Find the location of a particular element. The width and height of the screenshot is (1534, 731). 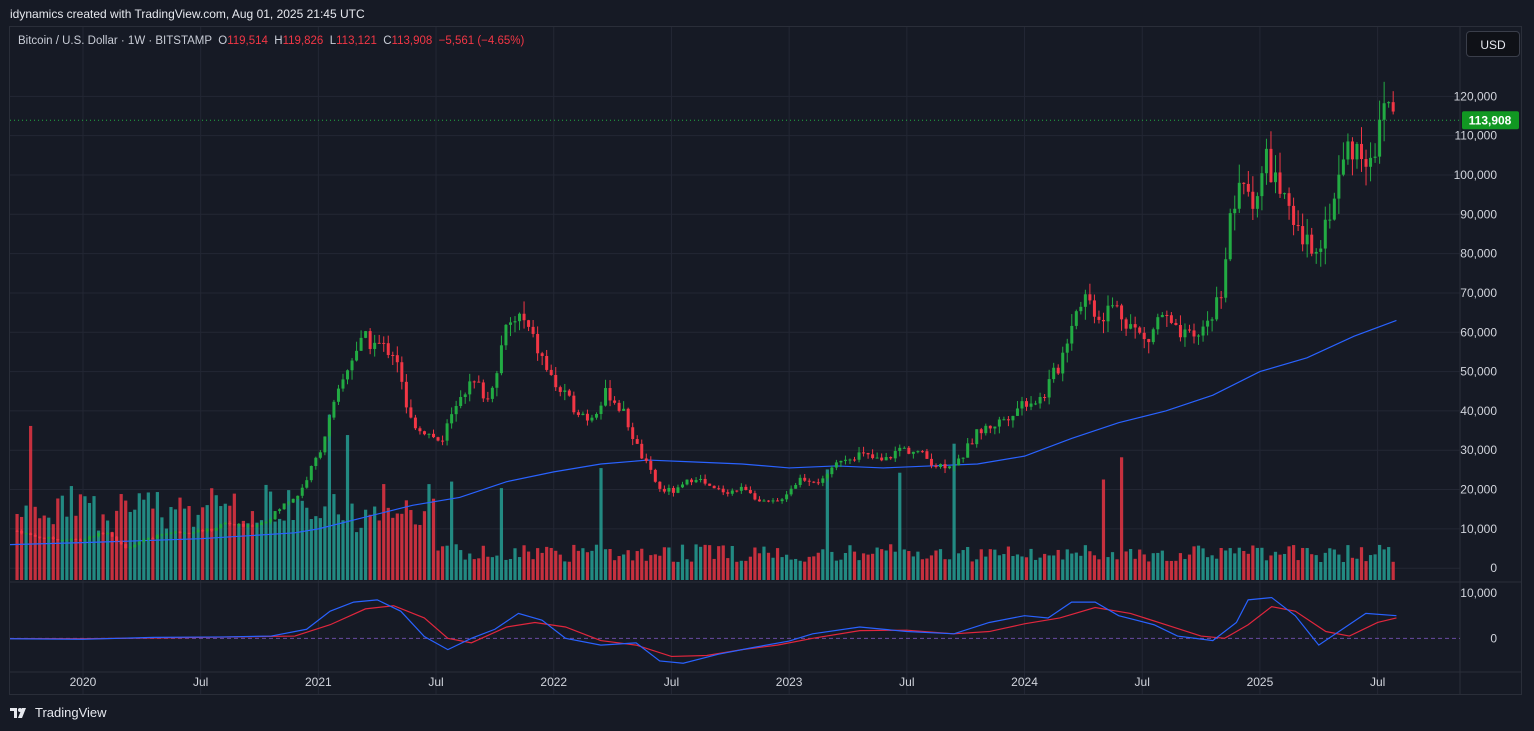

price-tick-label: 20,000 is located at coordinates (1478, 490).